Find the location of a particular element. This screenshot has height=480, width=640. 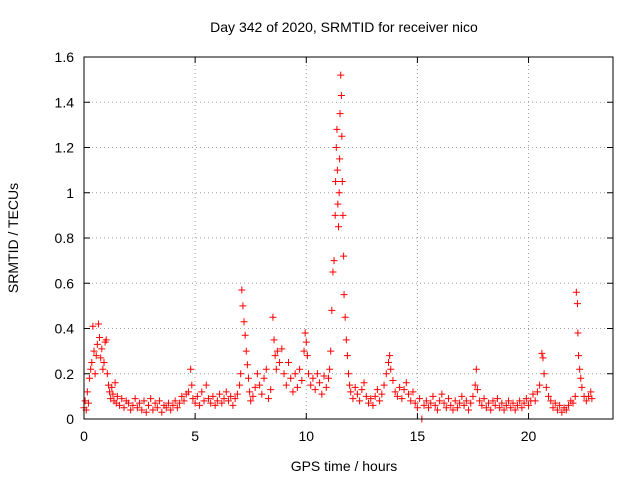

y-tick-label: 1.4 is located at coordinates (65, 102).